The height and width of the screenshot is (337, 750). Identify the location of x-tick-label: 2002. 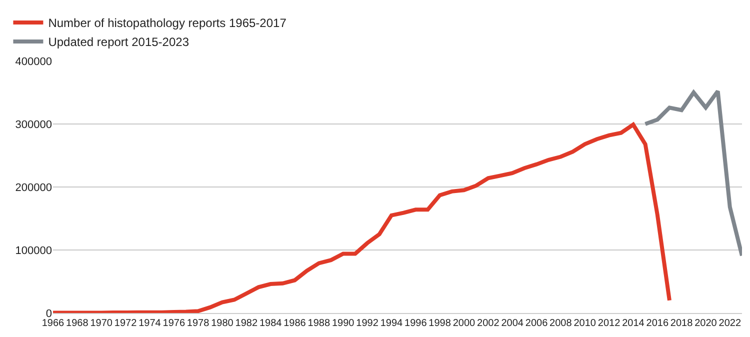
(488, 323).